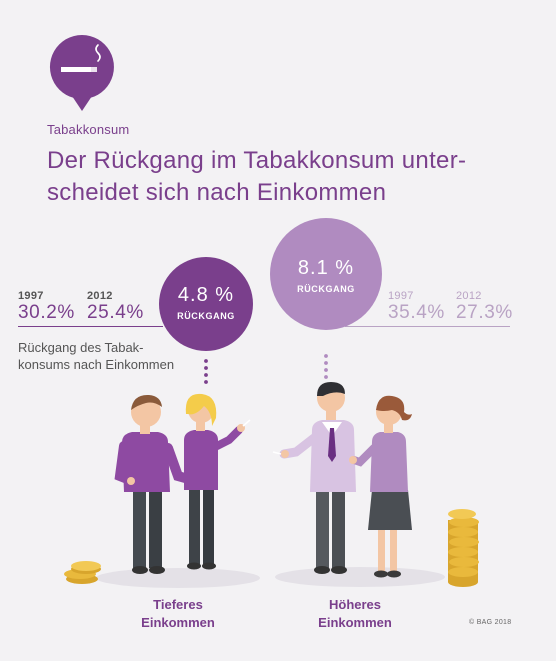 The width and height of the screenshot is (556, 661). I want to click on coin-pile-left, so click(82, 572).